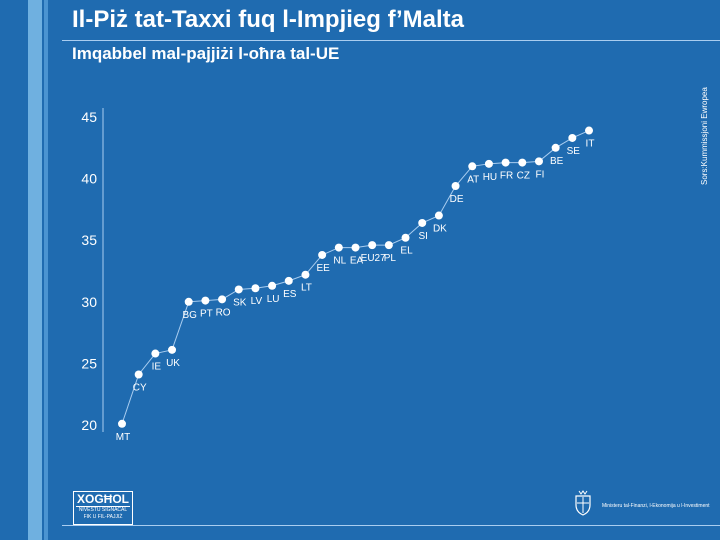 Image resolution: width=720 pixels, height=540 pixels. I want to click on title-divider, so click(391, 40).